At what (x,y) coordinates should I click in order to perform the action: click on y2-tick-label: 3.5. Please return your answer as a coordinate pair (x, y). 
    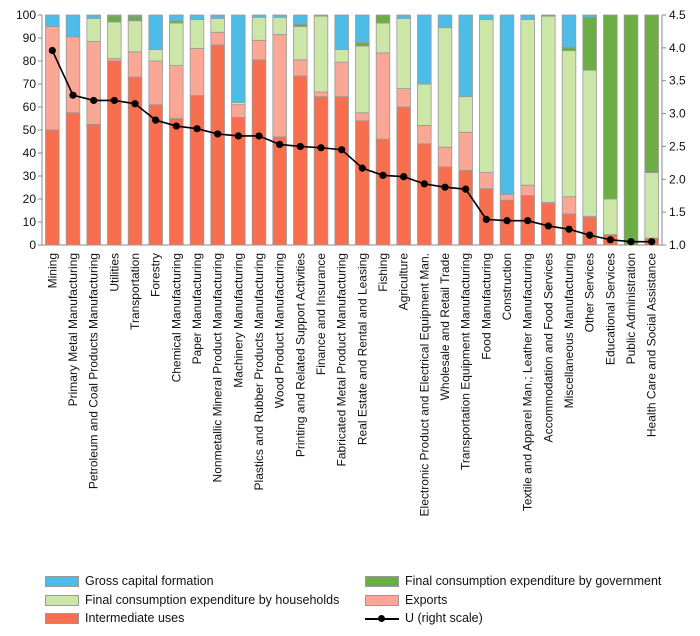
    Looking at the image, I should click on (677, 81).